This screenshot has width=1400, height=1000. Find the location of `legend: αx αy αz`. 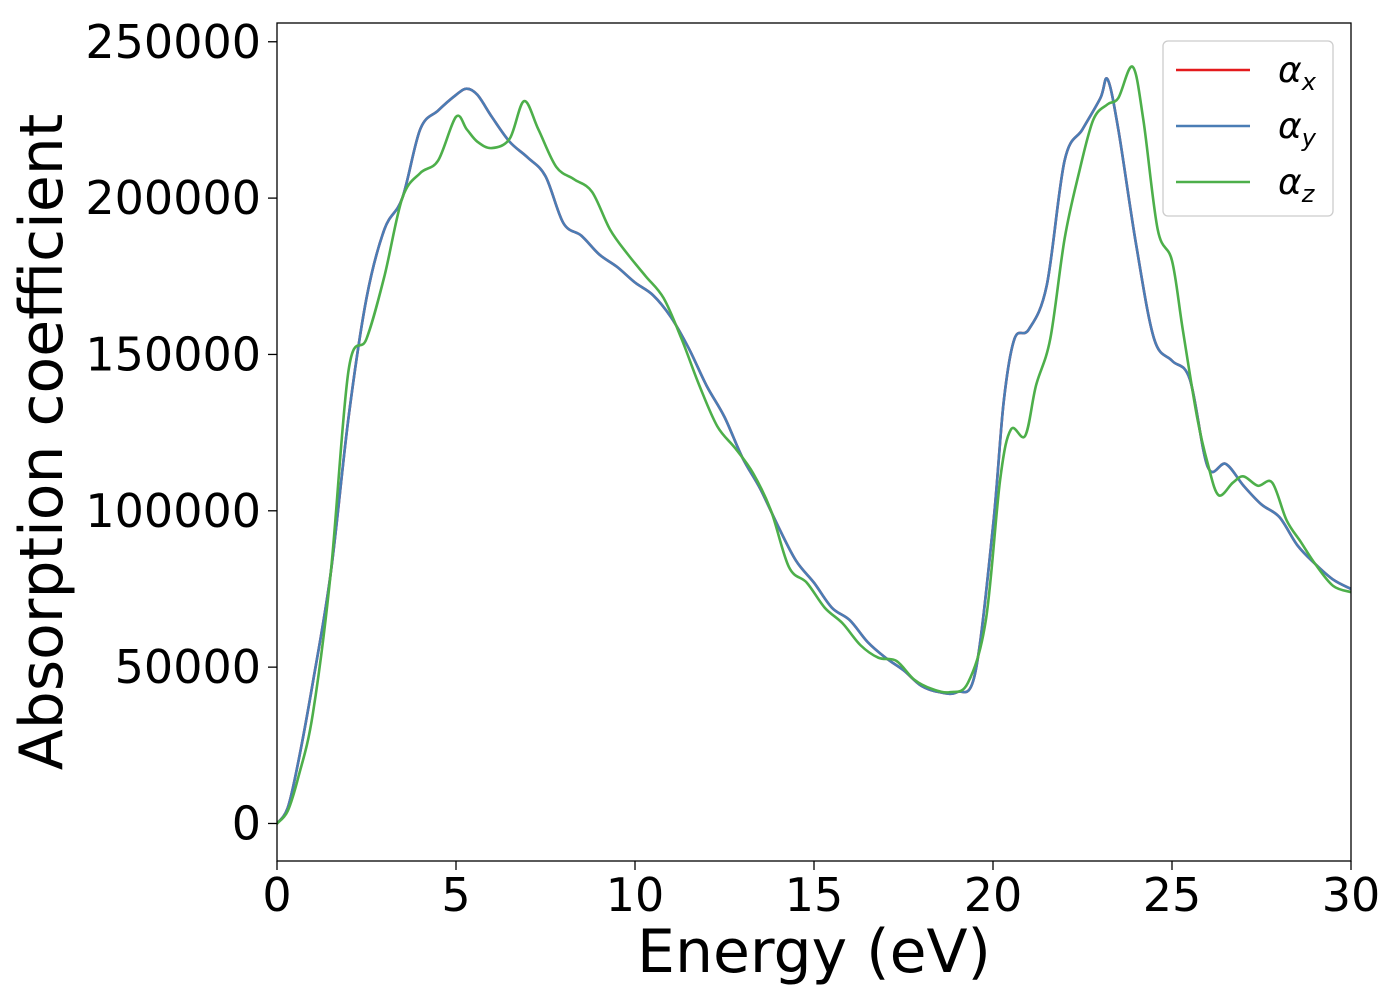

legend: αx αy αz is located at coordinates (1248, 128).